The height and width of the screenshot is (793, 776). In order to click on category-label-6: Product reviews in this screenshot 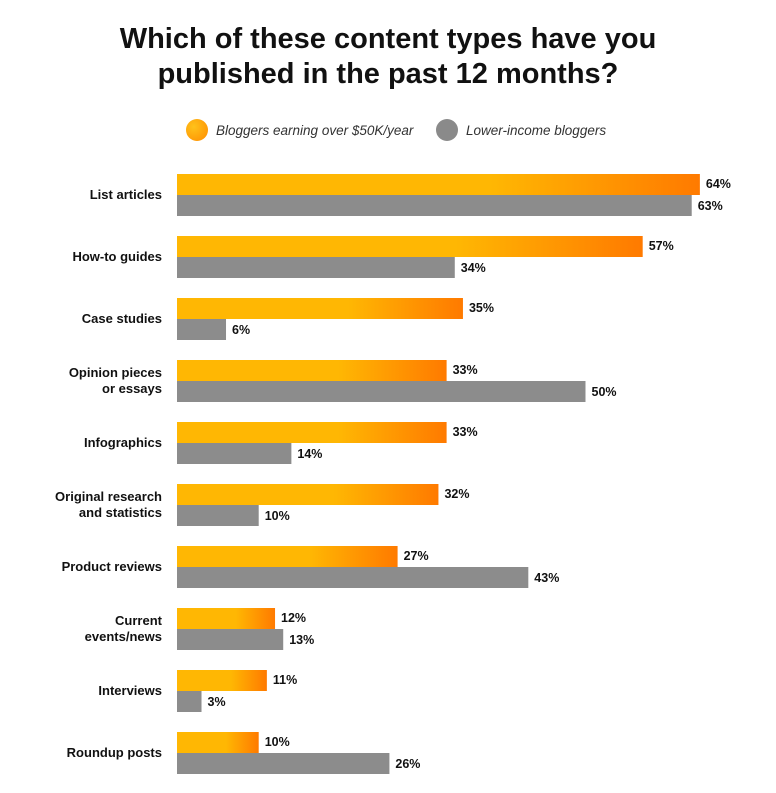, I will do `click(112, 566)`.